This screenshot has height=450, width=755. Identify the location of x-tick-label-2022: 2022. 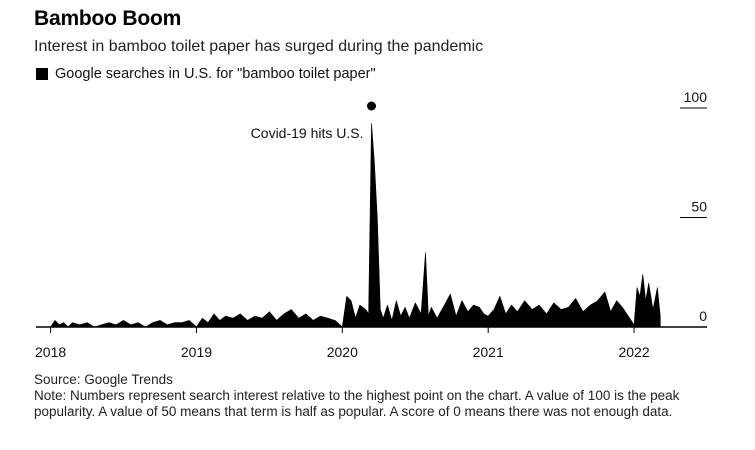
(633, 352).